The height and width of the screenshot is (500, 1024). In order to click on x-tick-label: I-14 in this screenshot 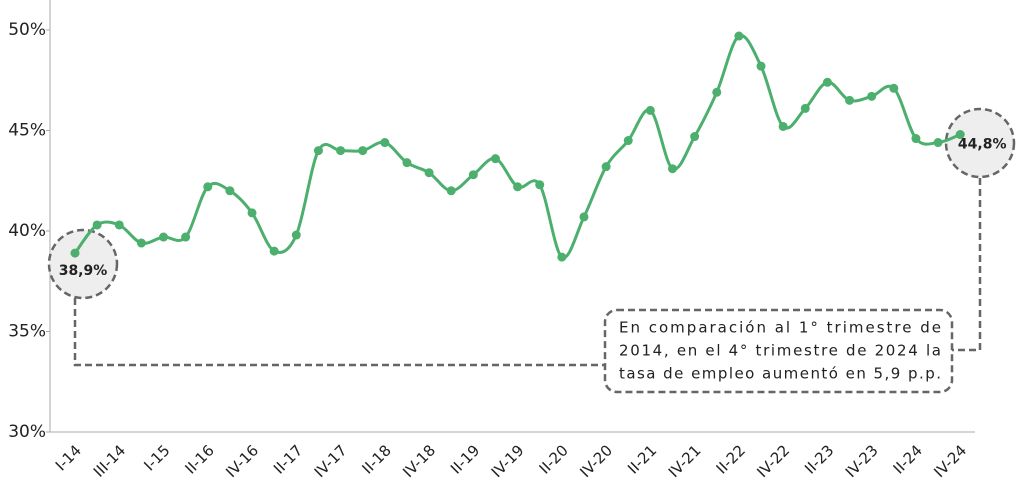, I will do `click(68, 457)`.